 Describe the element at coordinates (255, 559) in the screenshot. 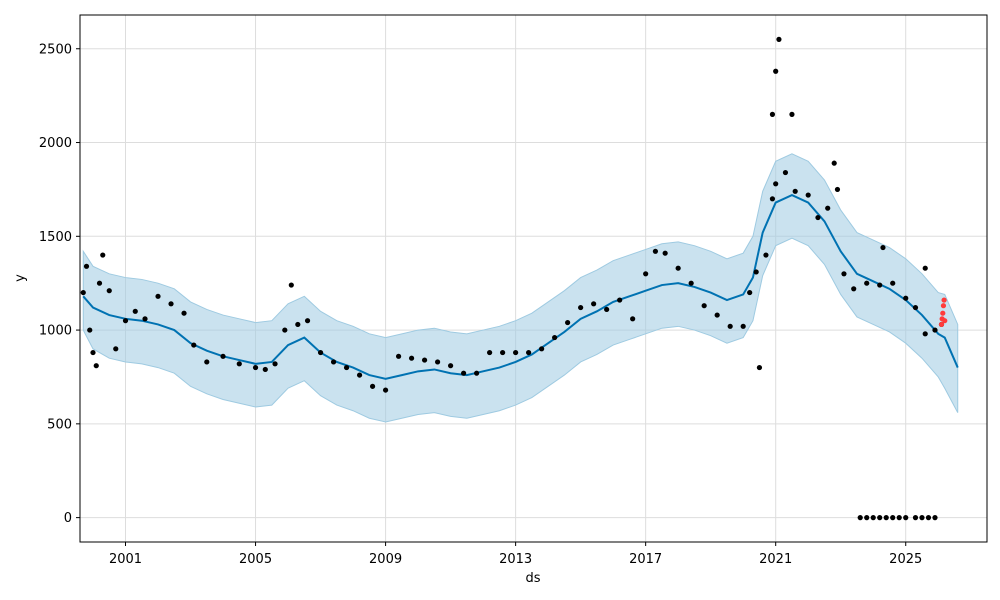

I see `x-tick-label: 2005` at that location.